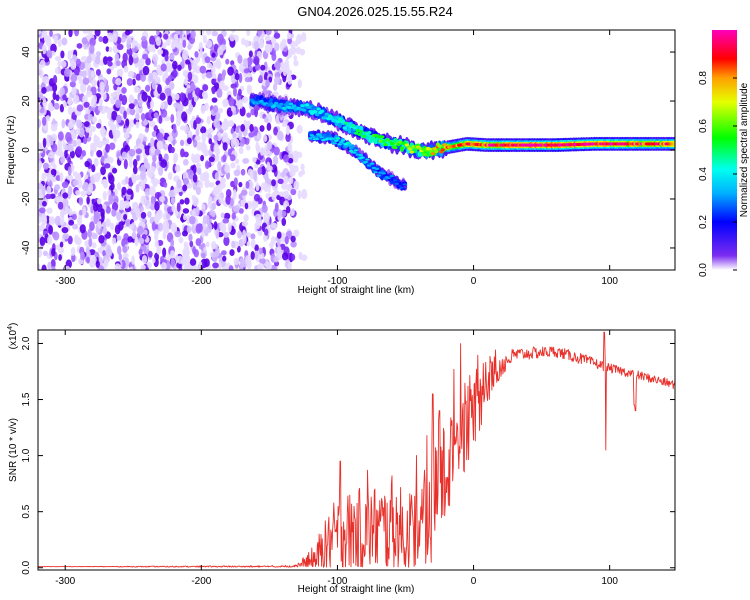 The width and height of the screenshot is (750, 600). What do you see at coordinates (11, 150) in the screenshot?
I see `spectrogram-y-label: Frequency (Hz)` at bounding box center [11, 150].